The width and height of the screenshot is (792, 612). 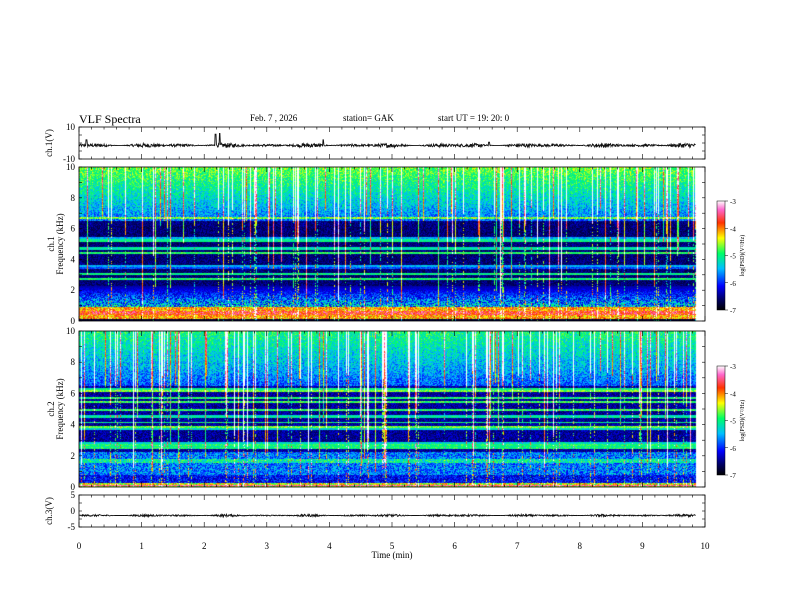 I want to click on ch2-spectrogram-ytick-label: 4, so click(x=73, y=425).